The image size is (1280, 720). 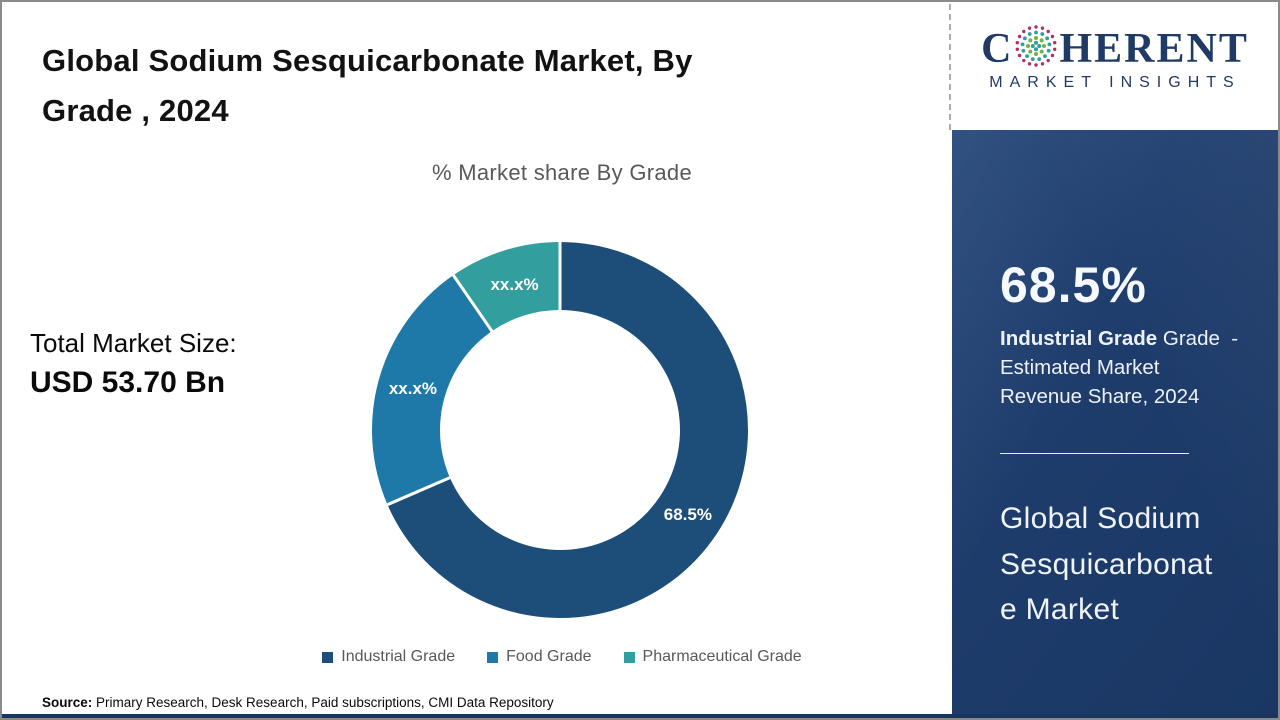 I want to click on market-name-line2: Sesquicarbonat, so click(x=1106, y=564).